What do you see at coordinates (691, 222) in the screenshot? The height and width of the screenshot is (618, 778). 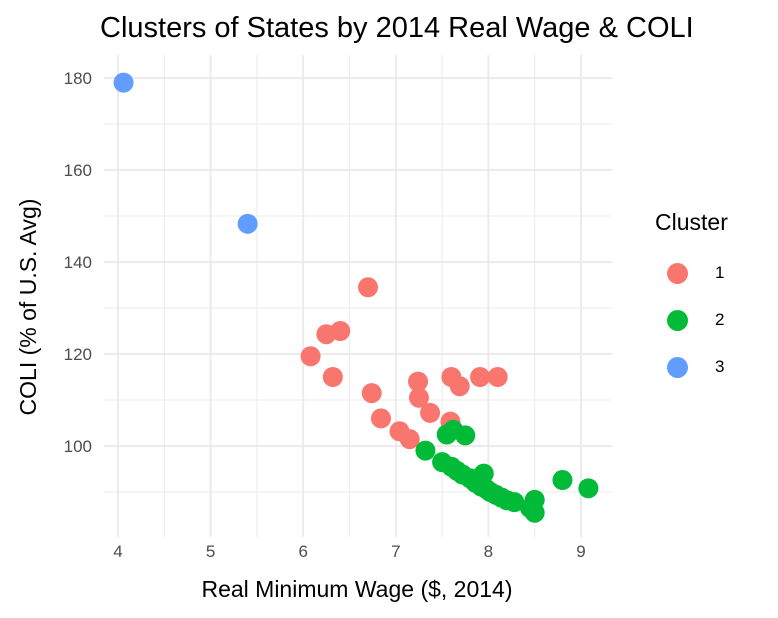 I see `legend-title: Cluster` at bounding box center [691, 222].